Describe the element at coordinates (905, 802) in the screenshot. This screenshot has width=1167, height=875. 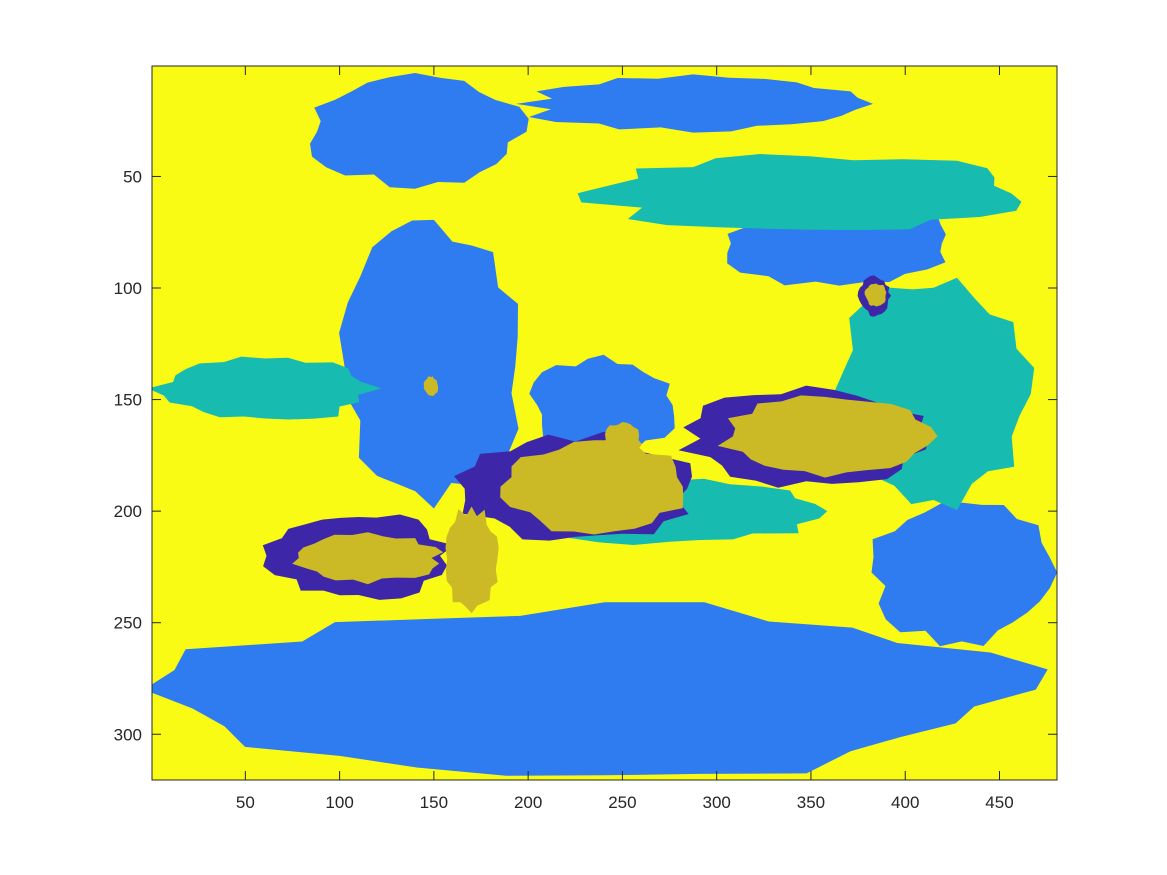
I see `x-tick-label: 400` at that location.